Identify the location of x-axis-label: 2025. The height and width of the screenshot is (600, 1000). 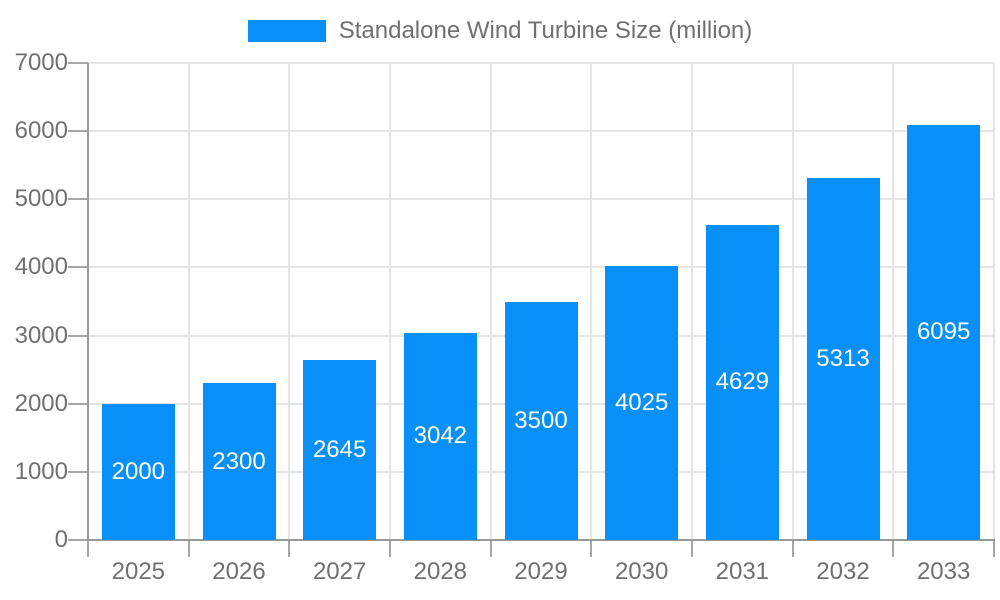
(138, 571).